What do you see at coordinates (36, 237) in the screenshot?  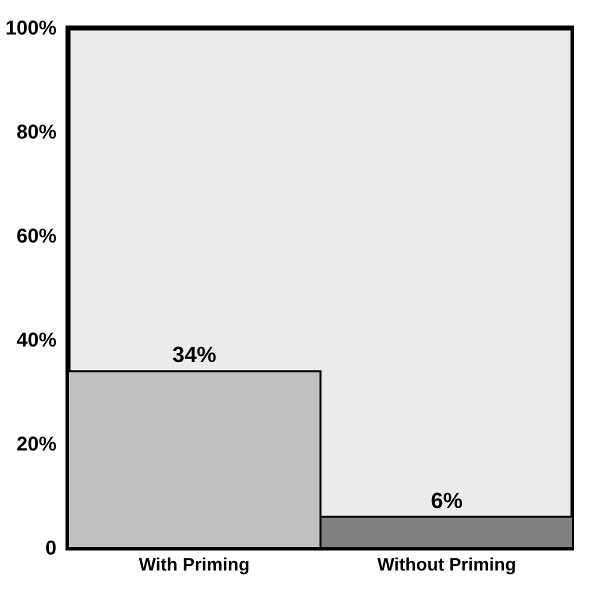 I see `y-tick-label: 60%` at bounding box center [36, 237].